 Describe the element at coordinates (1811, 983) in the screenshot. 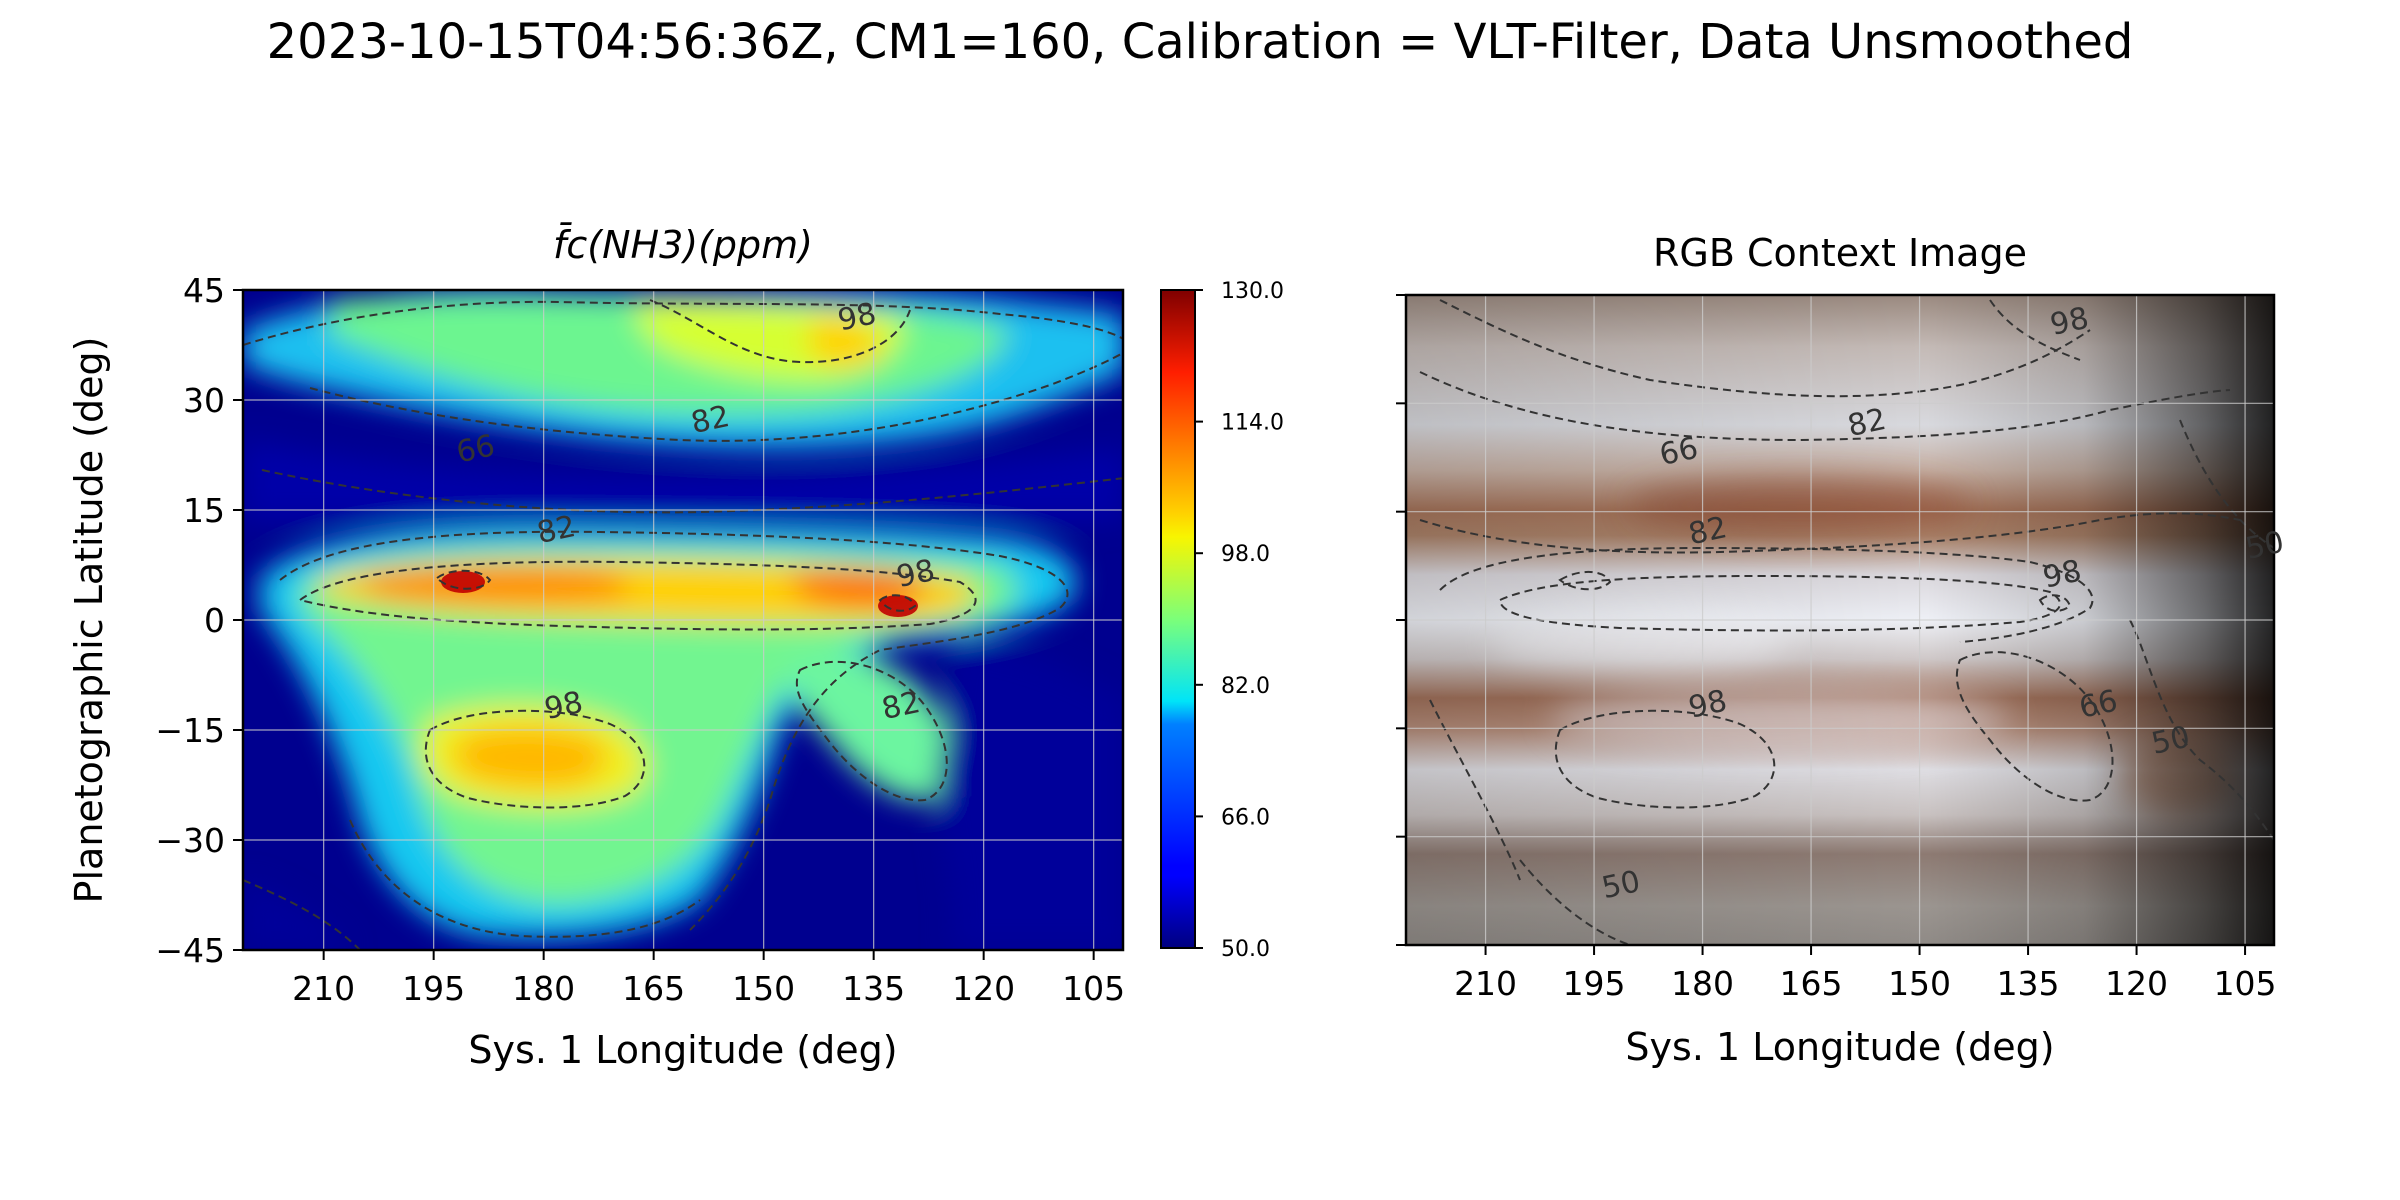

I see `rgb-x-tick-label: 165` at that location.